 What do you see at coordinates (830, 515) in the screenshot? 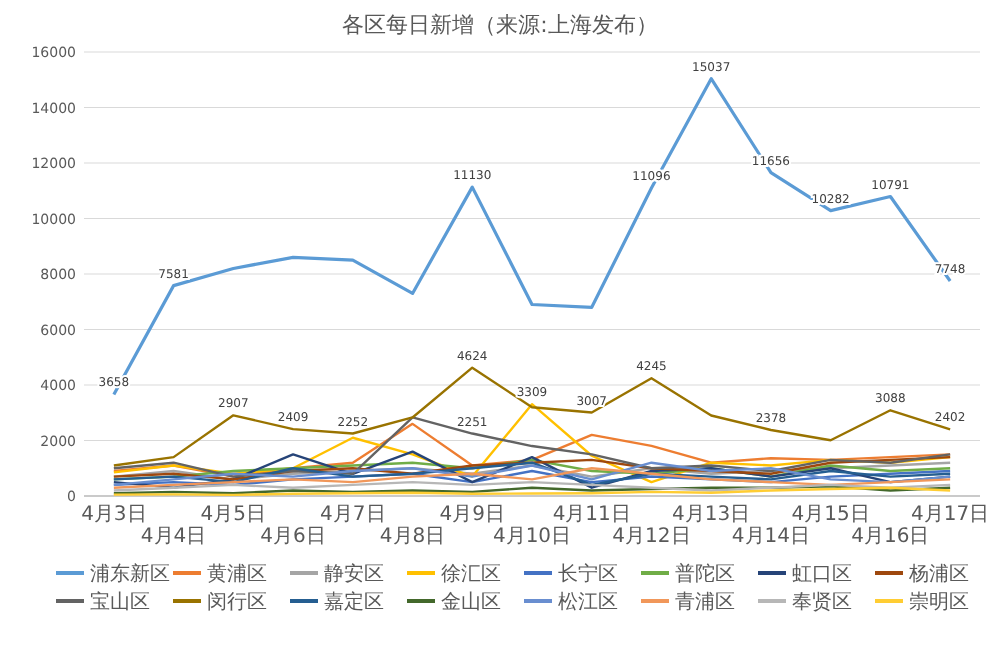
I see `x-tick-label: 4月15日` at bounding box center [830, 515].